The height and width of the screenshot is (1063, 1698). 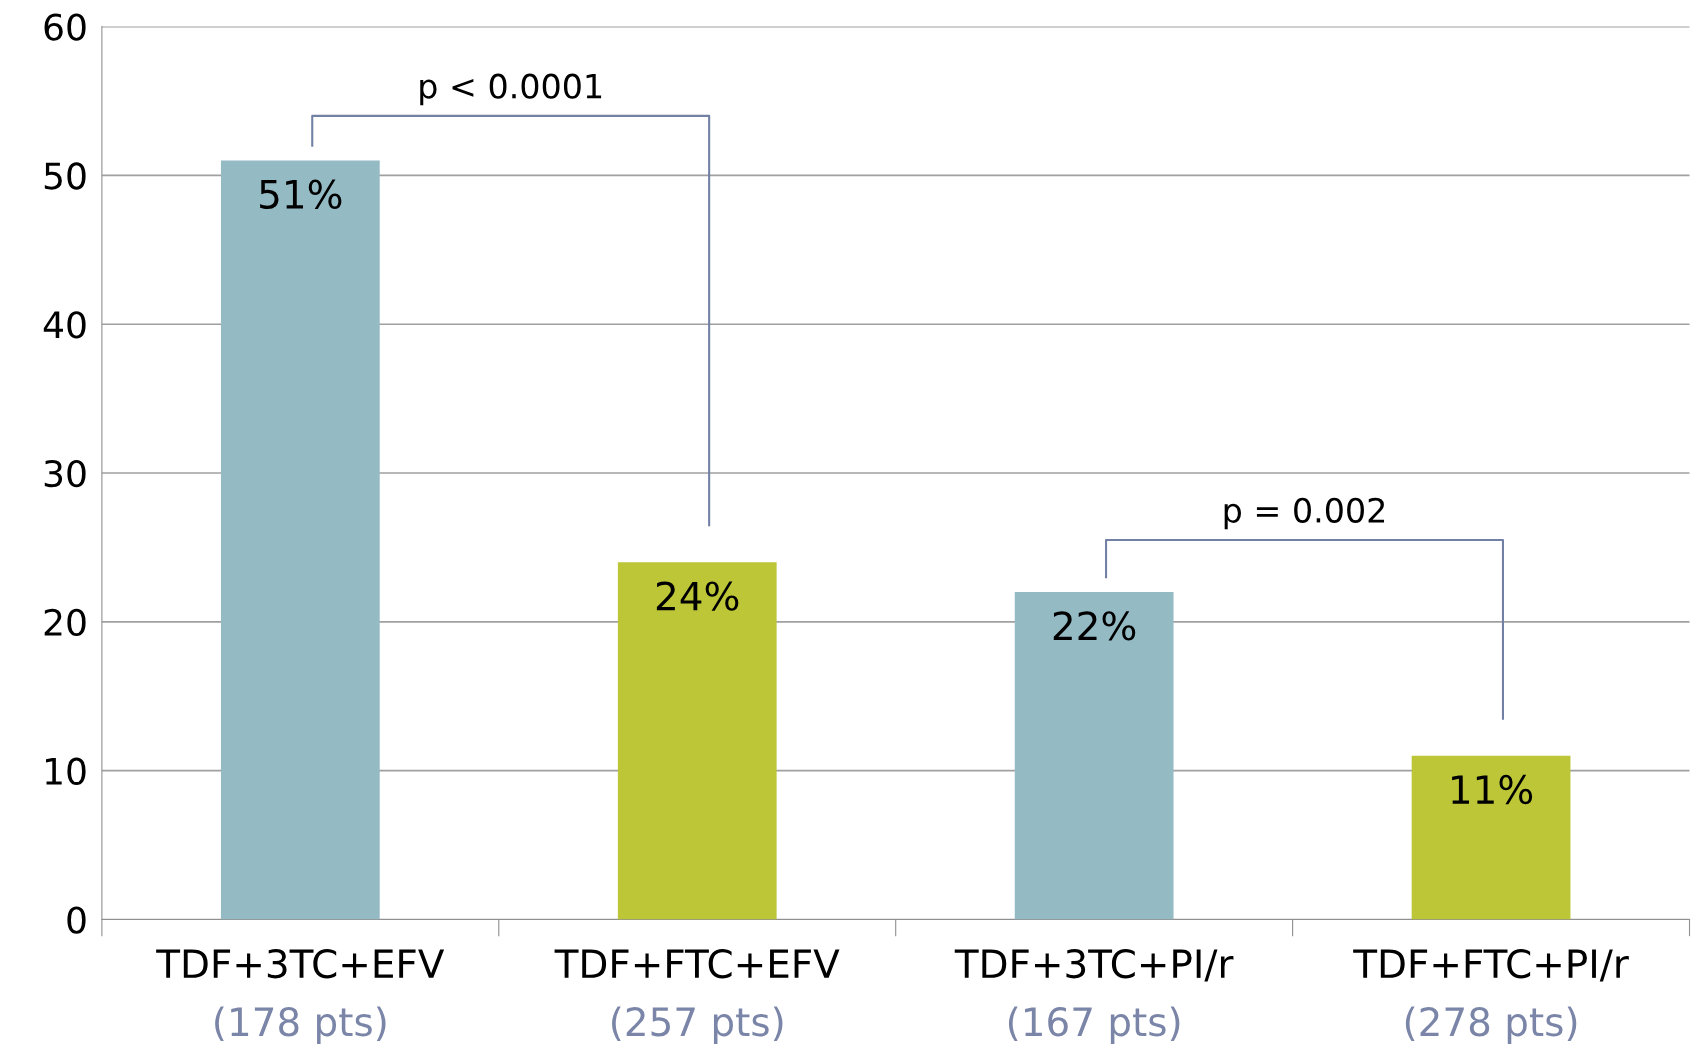 I want to click on data-label: 11%, so click(x=1492, y=789).